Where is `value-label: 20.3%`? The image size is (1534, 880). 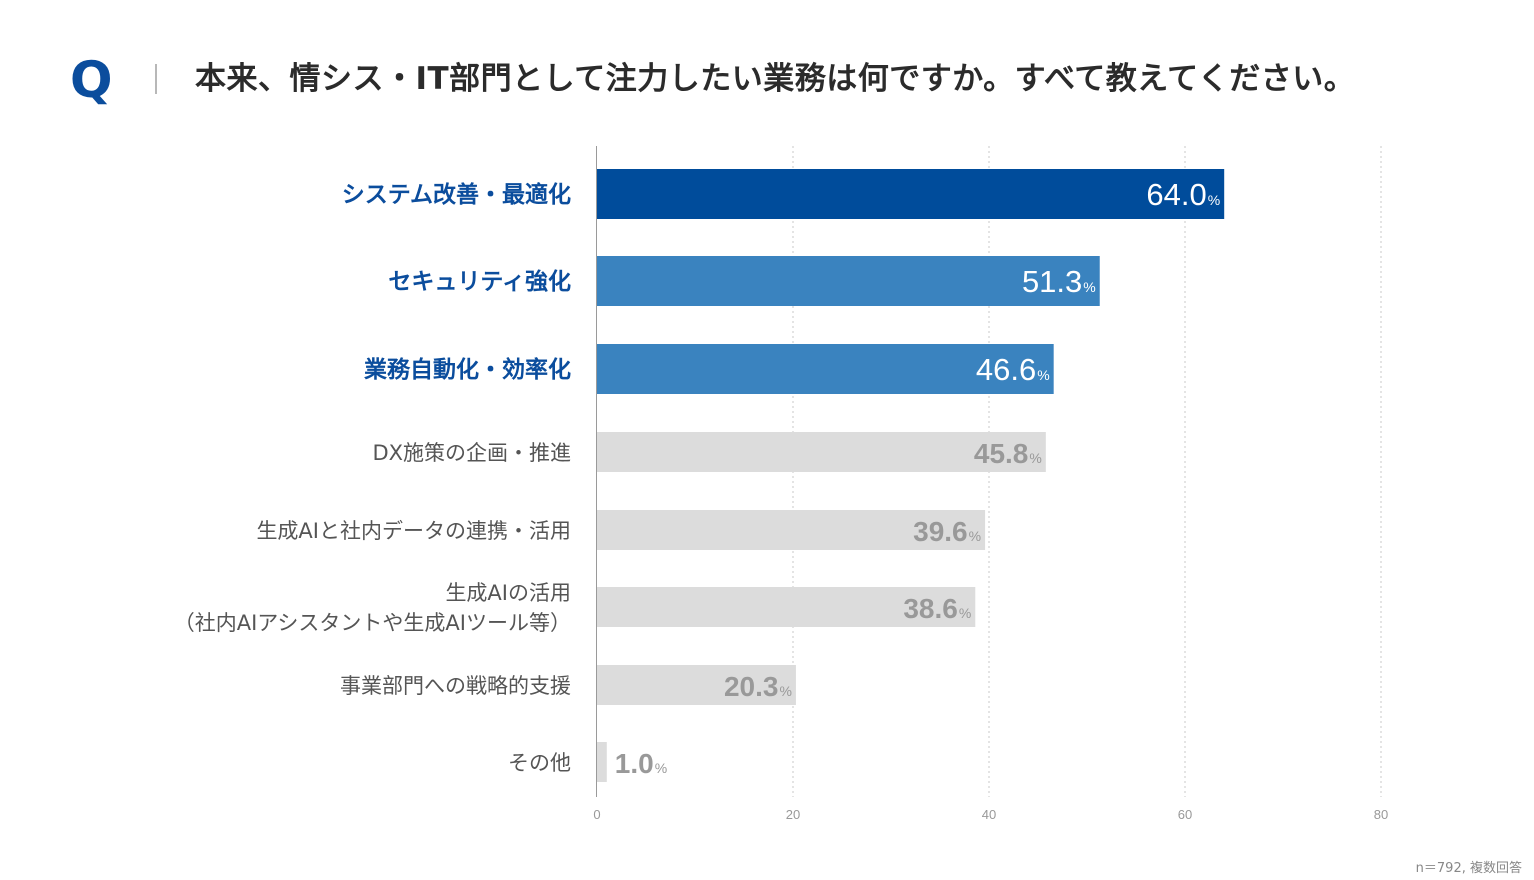
value-label: 20.3% is located at coordinates (758, 686).